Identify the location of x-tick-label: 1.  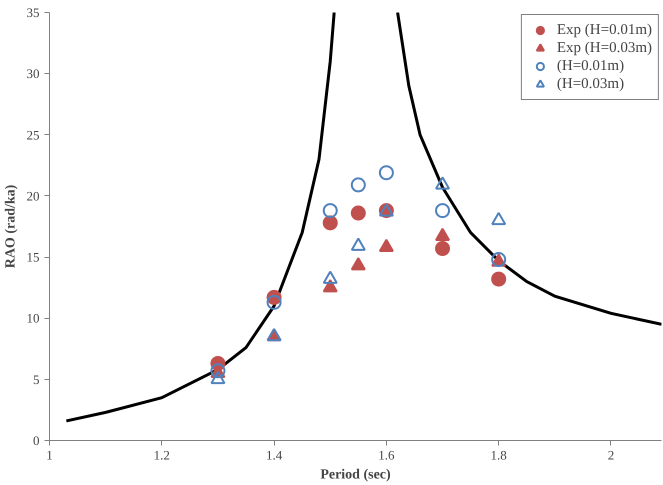
(49, 455).